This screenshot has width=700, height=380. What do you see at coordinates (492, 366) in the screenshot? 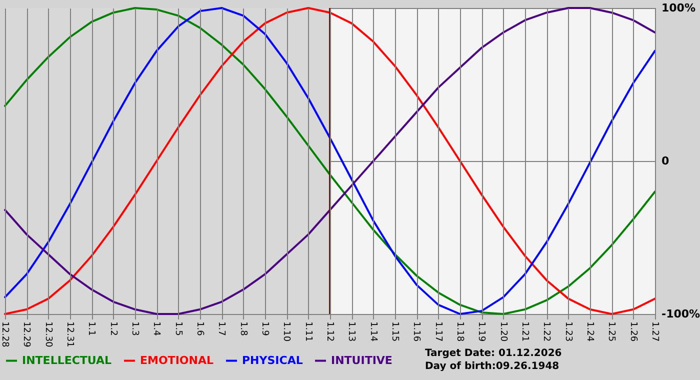
I see `text: Day of birth:09.26.1948` at bounding box center [492, 366].